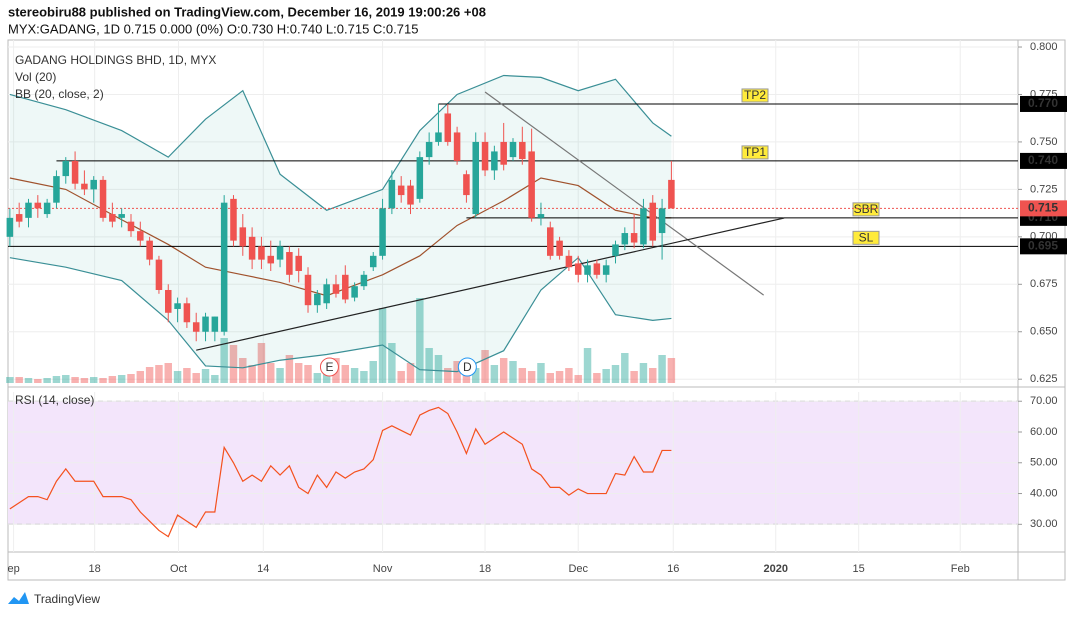  What do you see at coordinates (340, 142) in the screenshot?
I see `bb-upper` at bounding box center [340, 142].